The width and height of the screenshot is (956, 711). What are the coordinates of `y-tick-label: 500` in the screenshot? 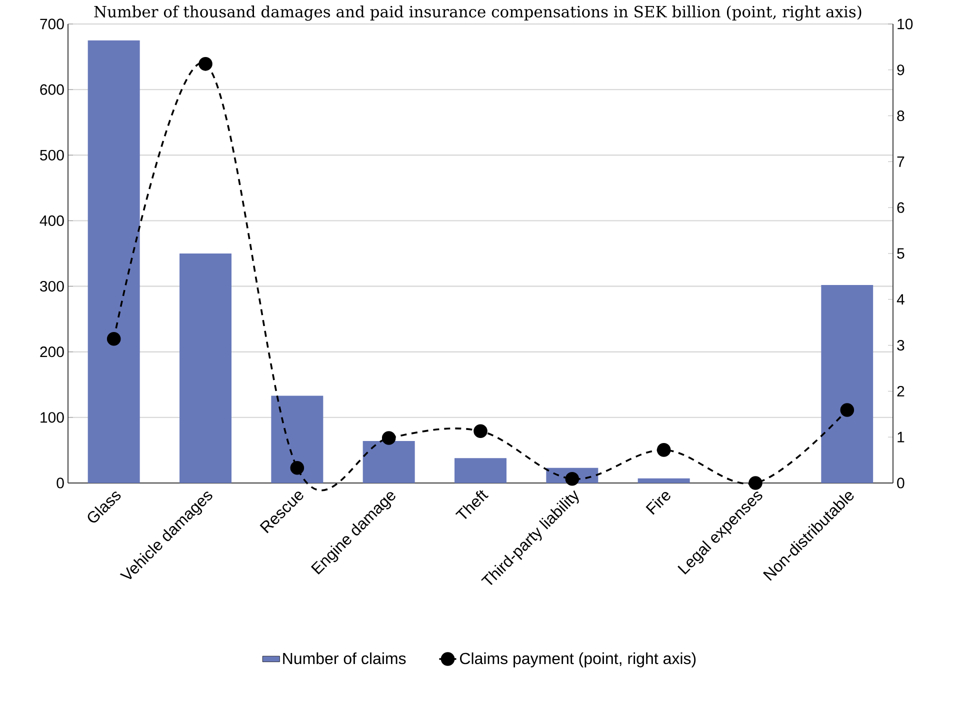 It's located at (52, 155).